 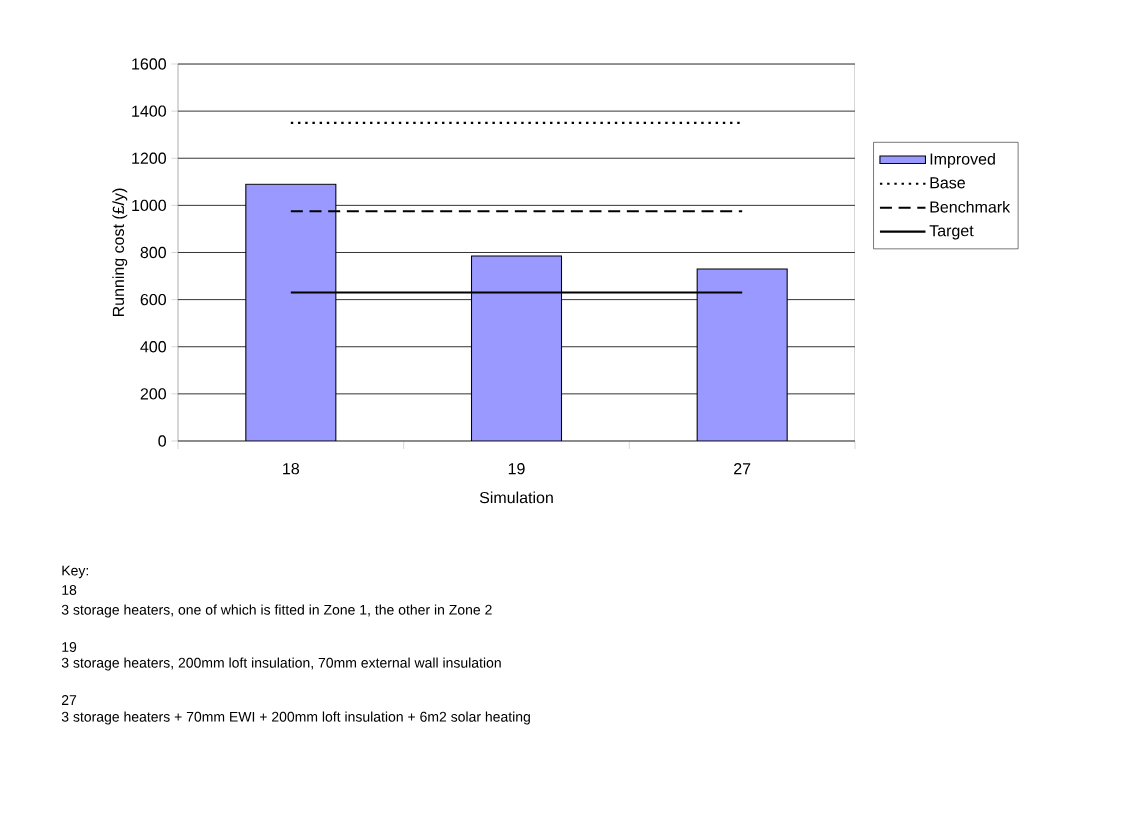 I want to click on y-tick-label: 1400, so click(x=149, y=111).